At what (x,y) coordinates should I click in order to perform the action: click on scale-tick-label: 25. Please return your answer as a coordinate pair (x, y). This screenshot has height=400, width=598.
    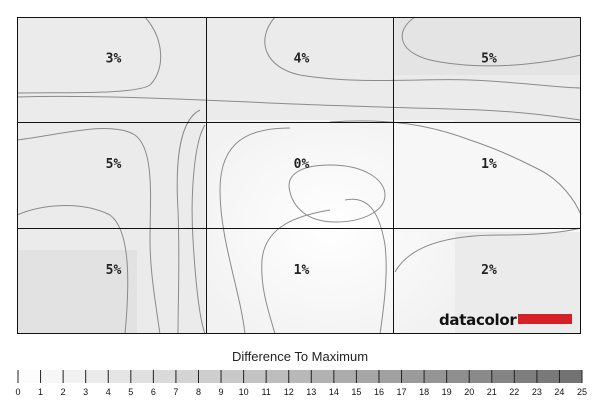
    Looking at the image, I should click on (582, 392).